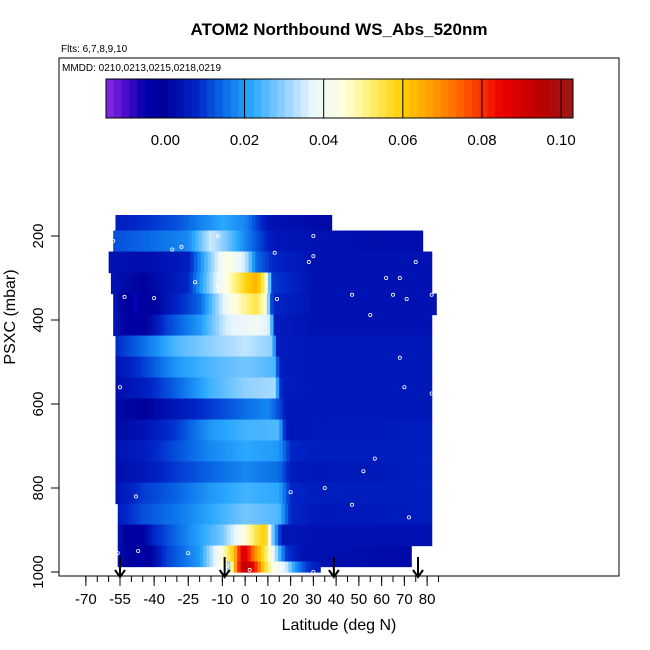  What do you see at coordinates (38, 487) in the screenshot?
I see `y-tick-label: 800` at bounding box center [38, 487].